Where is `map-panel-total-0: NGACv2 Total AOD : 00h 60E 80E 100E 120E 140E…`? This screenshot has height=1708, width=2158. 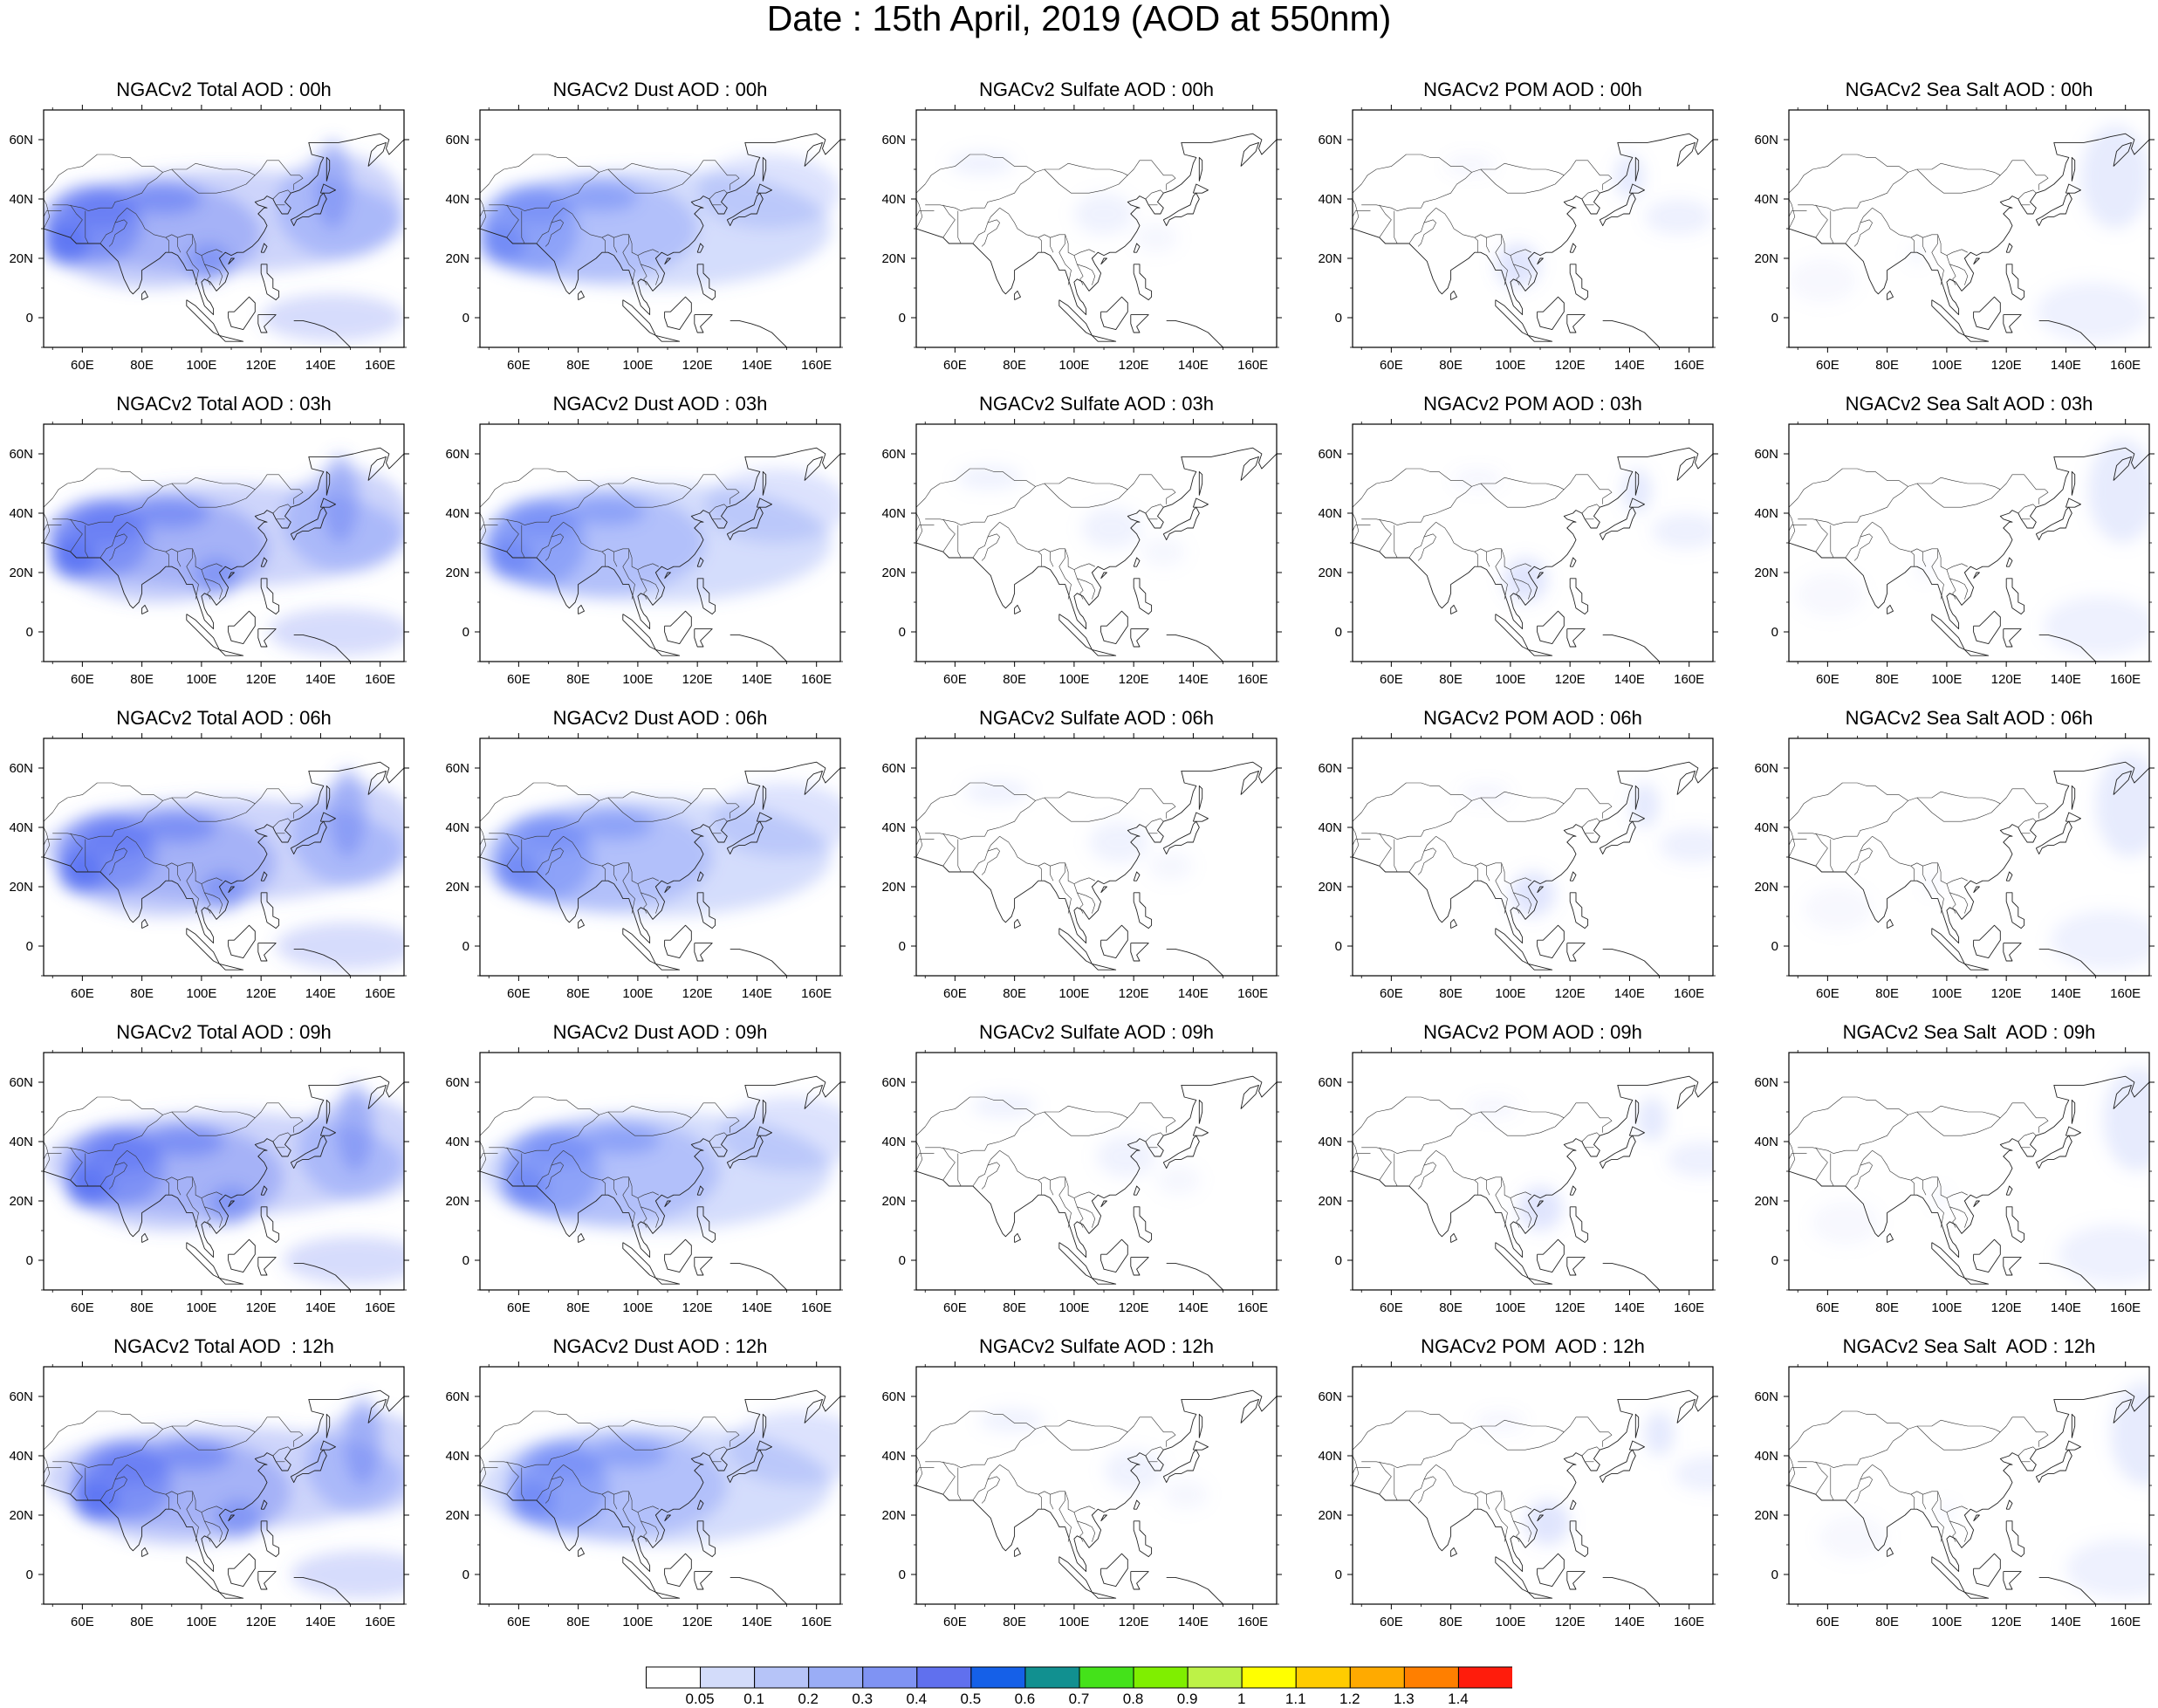
map-panel-total-0: NGACv2 Total AOD : 00h 60E 80E 100E 120E 140E… is located at coordinates (214, 232).